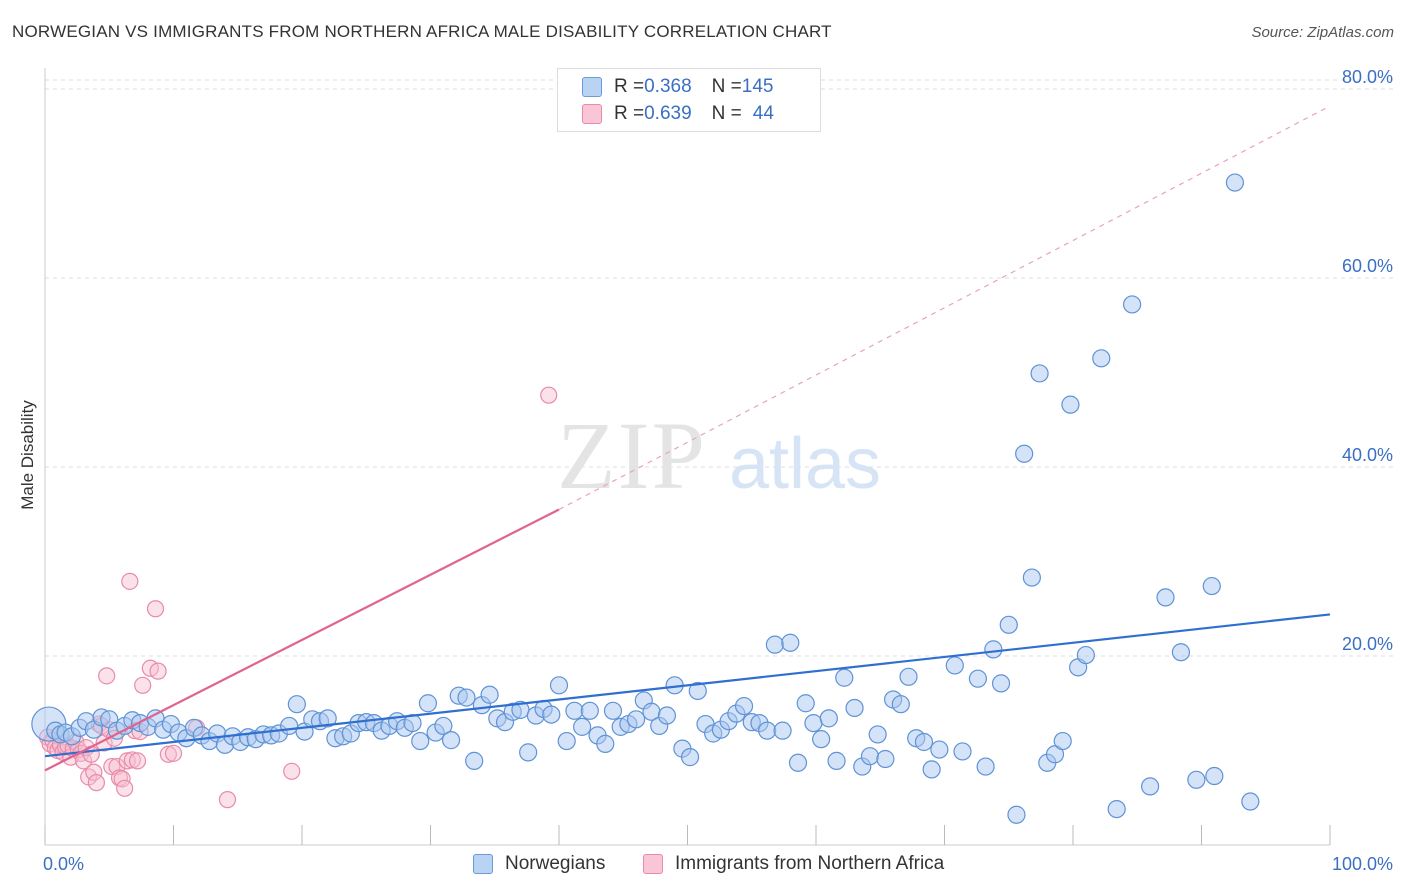  Describe the element at coordinates (687, 685) in the screenshot. I see `trendline-norwegians` at that location.